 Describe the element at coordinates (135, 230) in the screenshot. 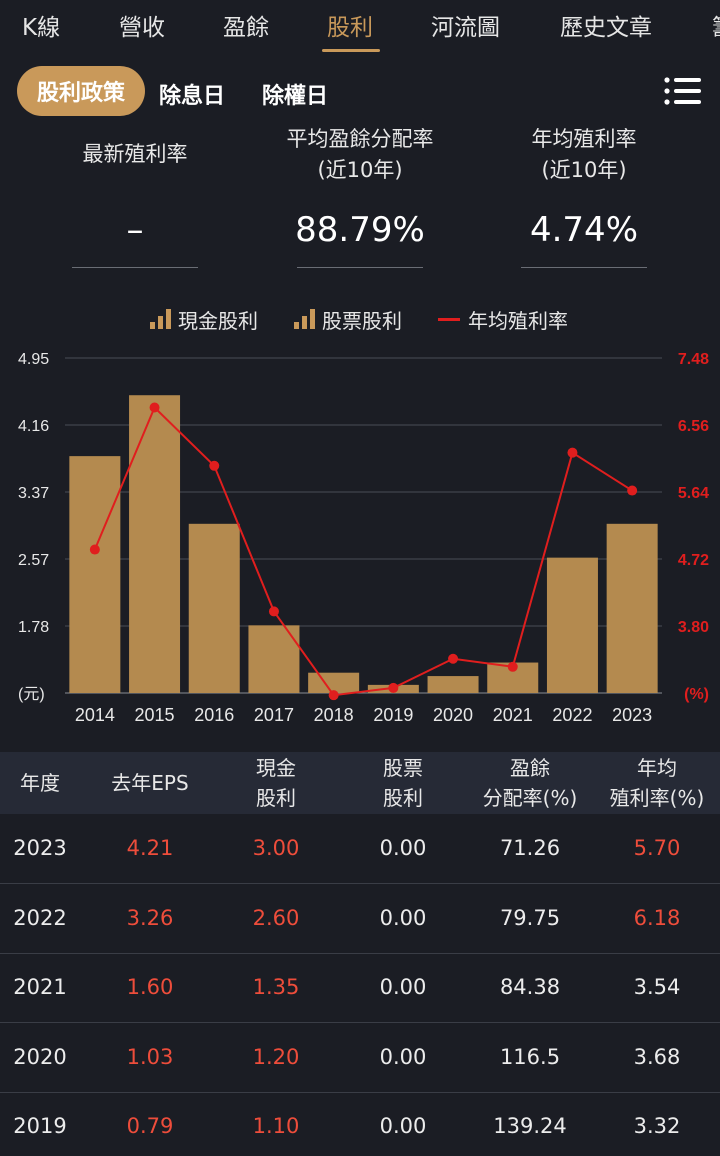

I see `stat-value: –` at that location.